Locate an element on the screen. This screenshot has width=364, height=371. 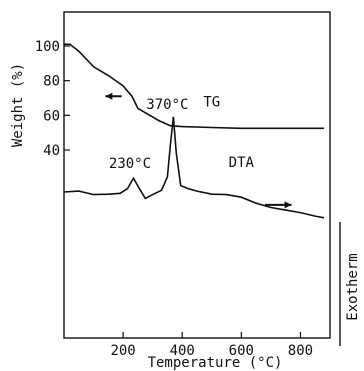
dta-arrow-head is located at coordinates (288, 205).